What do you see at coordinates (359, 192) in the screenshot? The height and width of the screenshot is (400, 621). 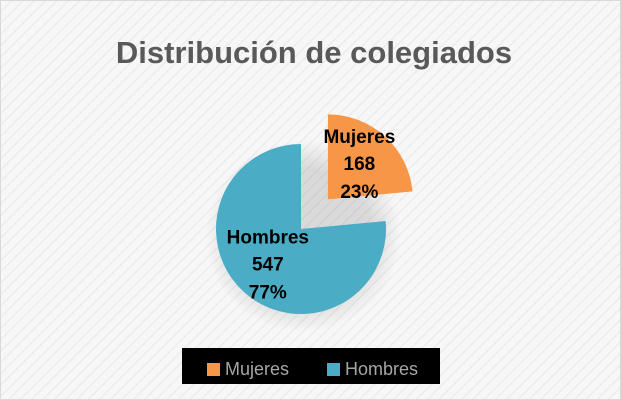 I see `data-label-percent: 23%` at bounding box center [359, 192].